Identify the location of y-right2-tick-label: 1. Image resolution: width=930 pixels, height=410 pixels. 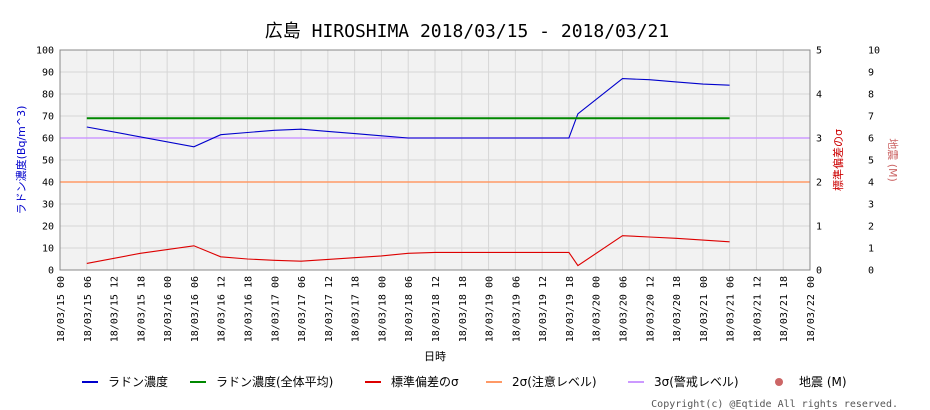
(871, 249).